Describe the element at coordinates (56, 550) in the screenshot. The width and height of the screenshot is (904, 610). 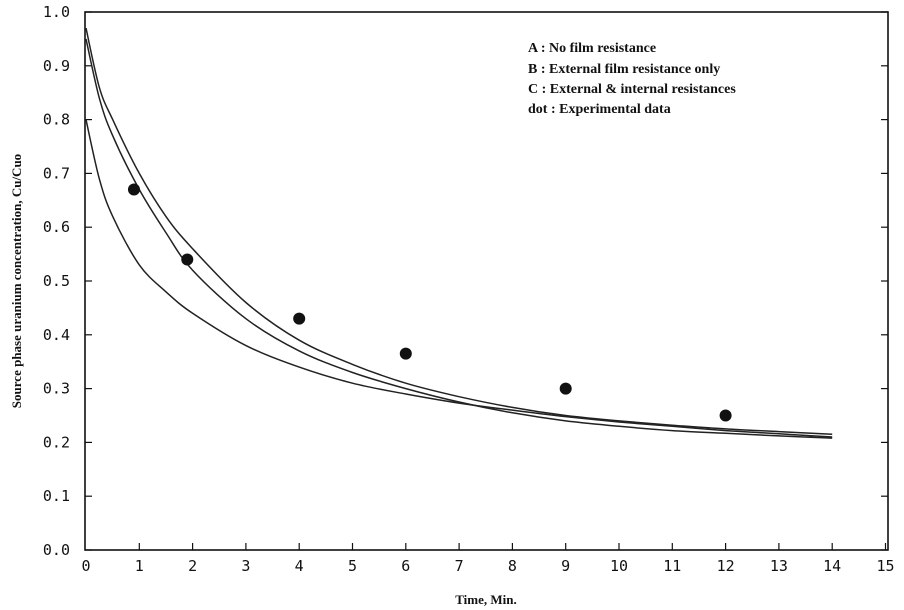
I see `y-tick-label: 0.0` at that location.